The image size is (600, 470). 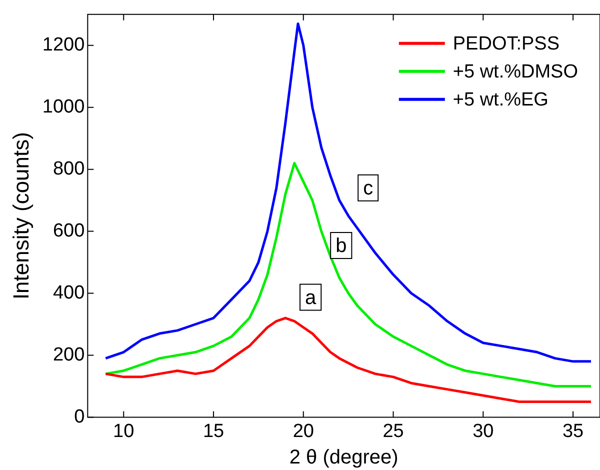 What do you see at coordinates (21, 216) in the screenshot?
I see `y-axis-title: Intensity (counts)` at bounding box center [21, 216].